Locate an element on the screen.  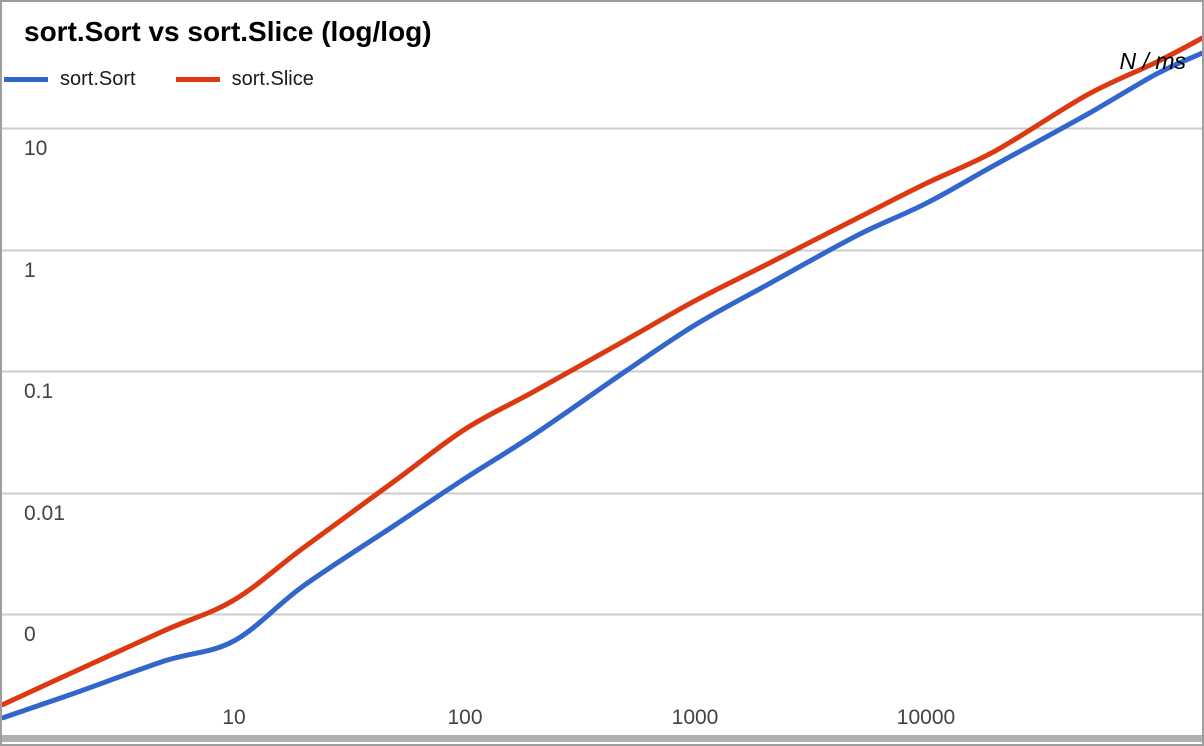
legend-swatch-sort-slice is located at coordinates (197, 79).